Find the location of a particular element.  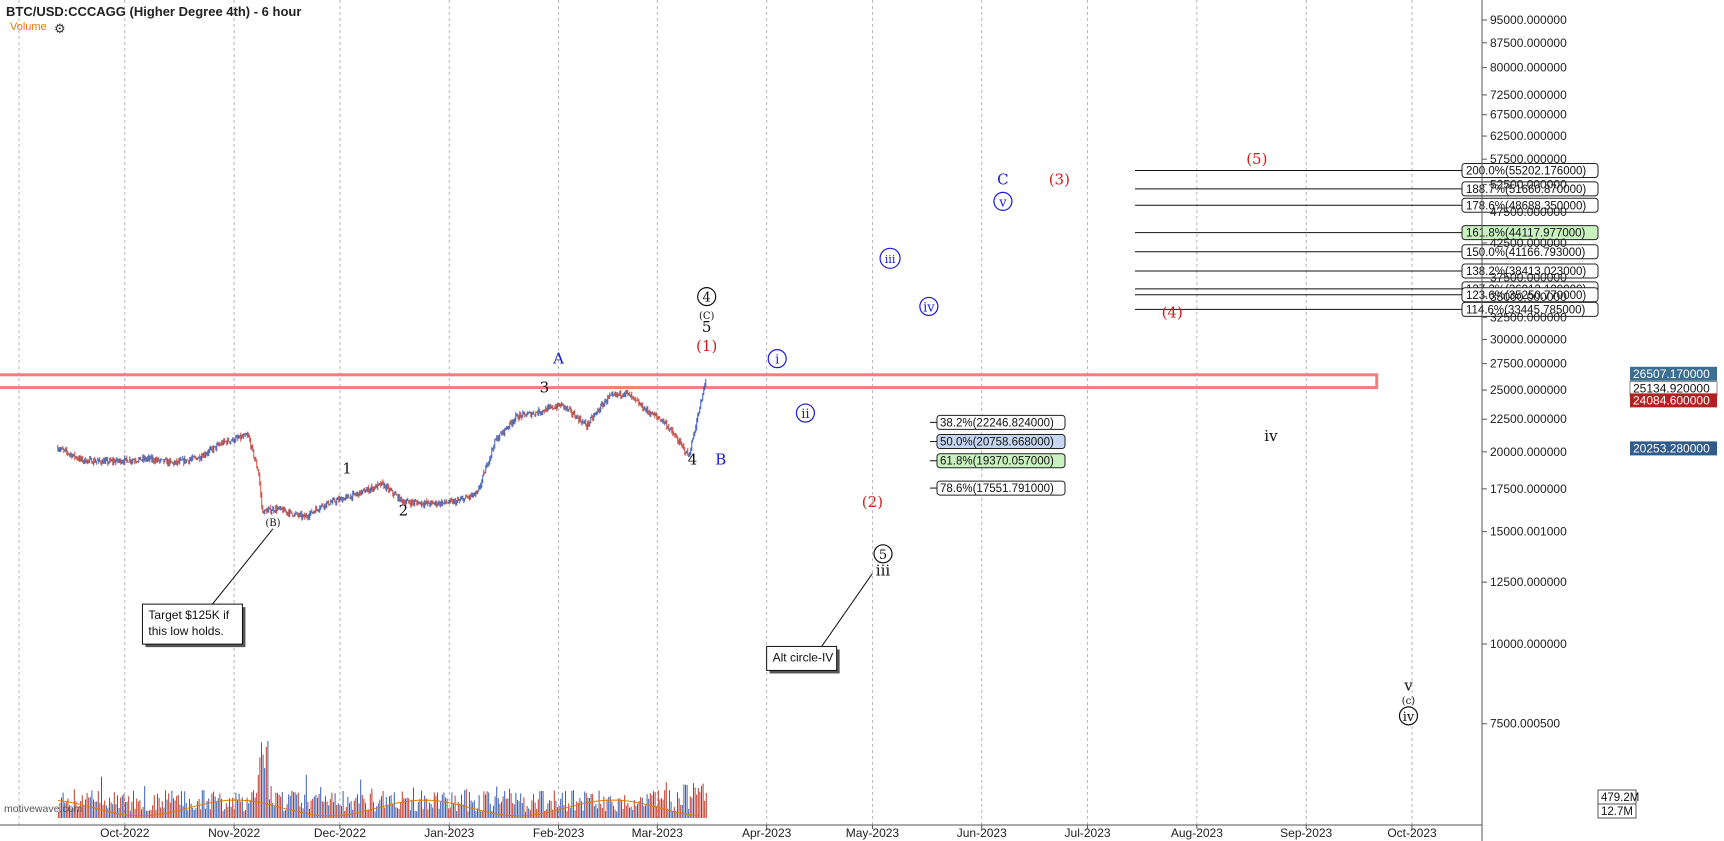

wave-label: v is located at coordinates (1002, 202).